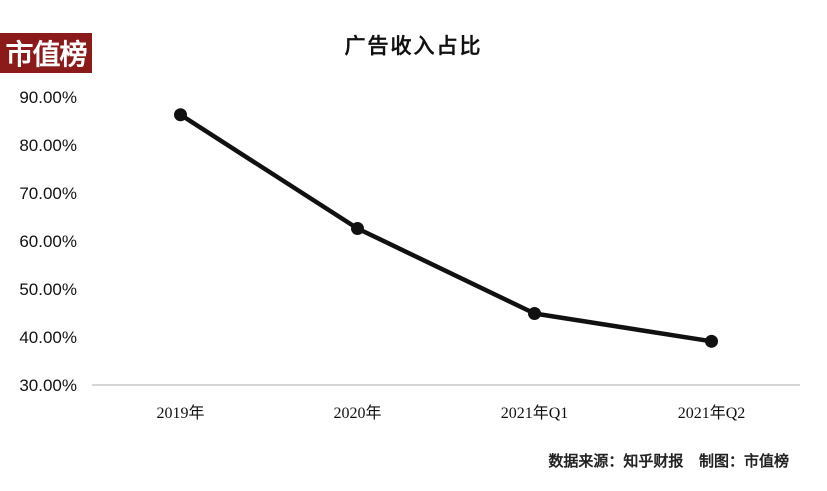  What do you see at coordinates (48, 97) in the screenshot?
I see `y-tick-label: 90.00%` at bounding box center [48, 97].